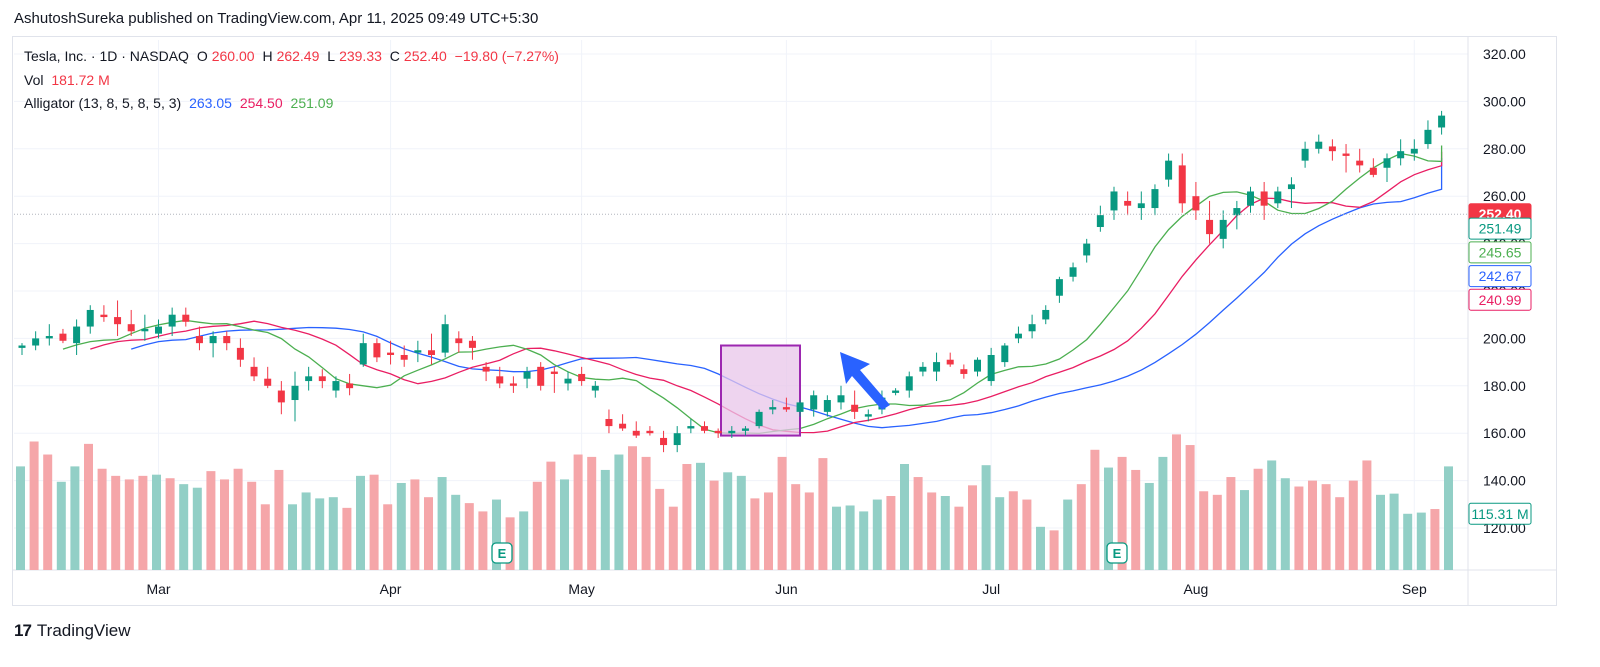 This screenshot has width=1600, height=667. What do you see at coordinates (1500, 300) in the screenshot?
I see `price-label: 240.99` at bounding box center [1500, 300].